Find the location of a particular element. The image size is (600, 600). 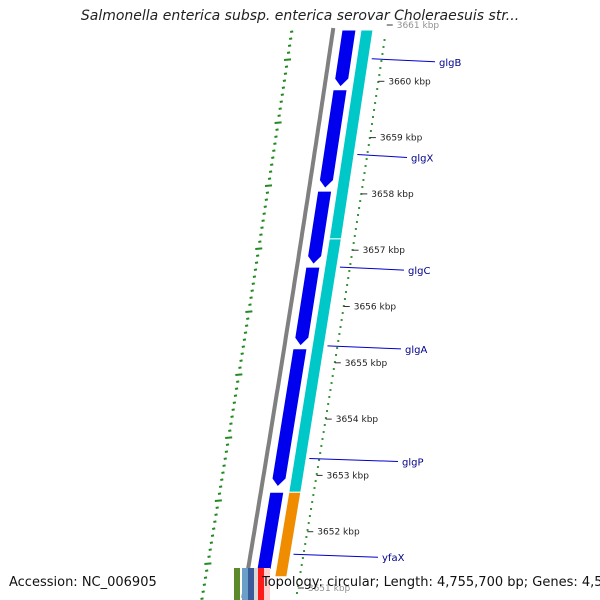

orange-feature-block is located at coordinates (288, 534).